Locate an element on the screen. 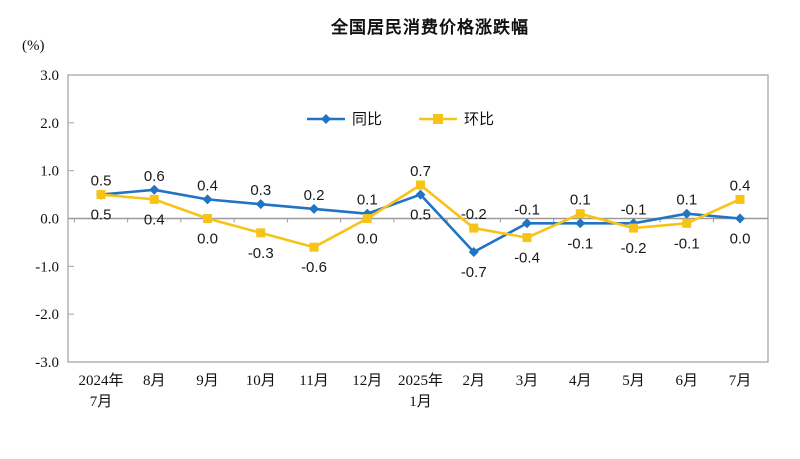  y-tick-label: 3.0 is located at coordinates (49, 76).